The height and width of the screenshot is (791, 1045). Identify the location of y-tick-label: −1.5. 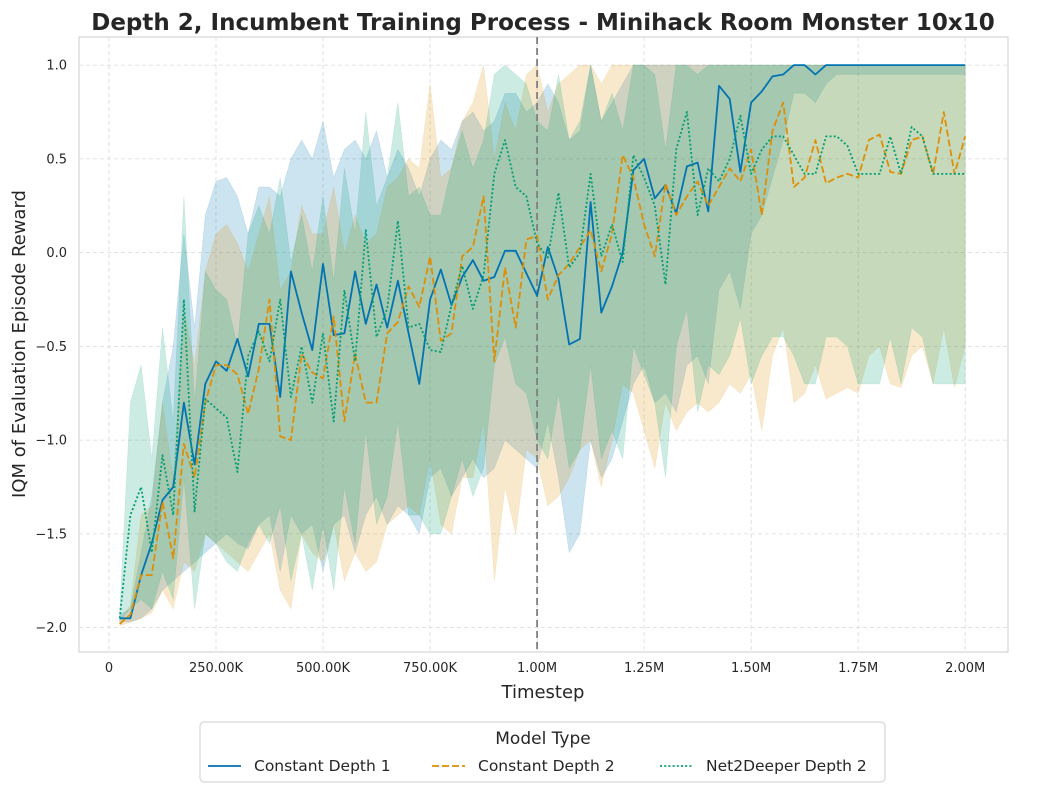
(51, 534).